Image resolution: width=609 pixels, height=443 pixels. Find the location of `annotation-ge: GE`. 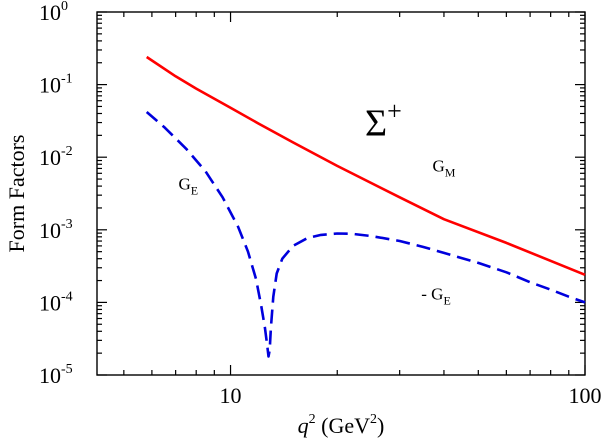

annotation-ge: GE is located at coordinates (188, 185).